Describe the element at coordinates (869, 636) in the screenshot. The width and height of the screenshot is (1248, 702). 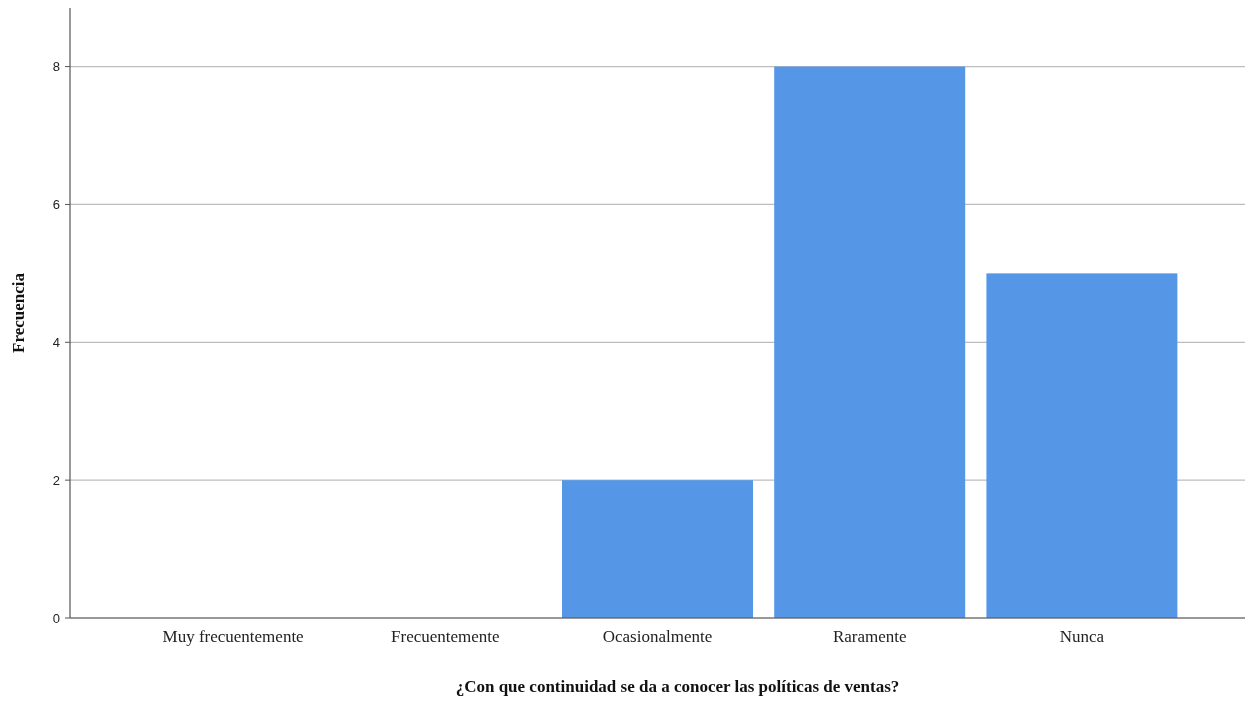
I see `x-tick-label: Raramente` at that location.